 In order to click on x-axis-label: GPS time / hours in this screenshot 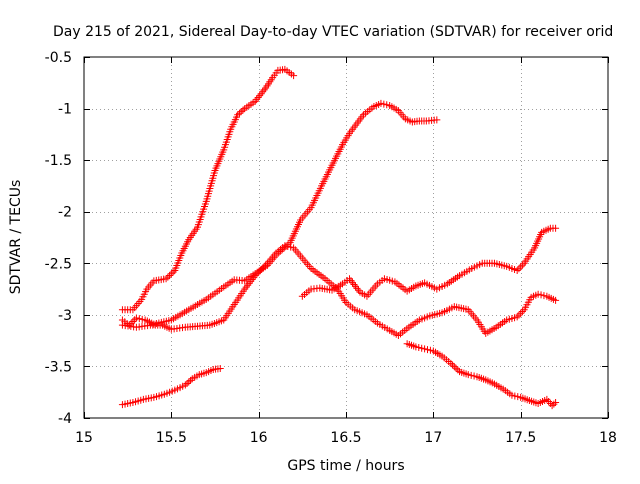, I will do `click(345, 466)`.